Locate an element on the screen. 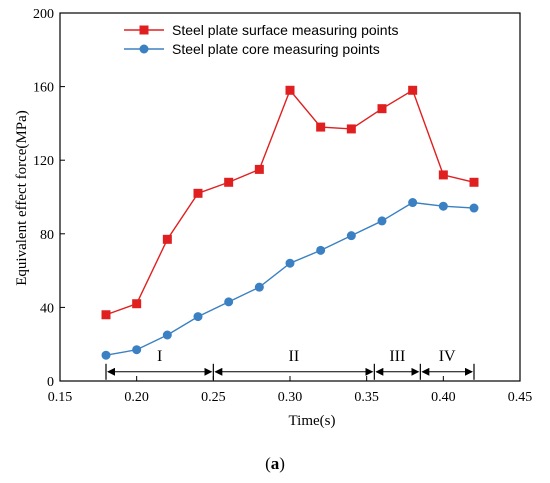  stage-label: IV is located at coordinates (447, 356).